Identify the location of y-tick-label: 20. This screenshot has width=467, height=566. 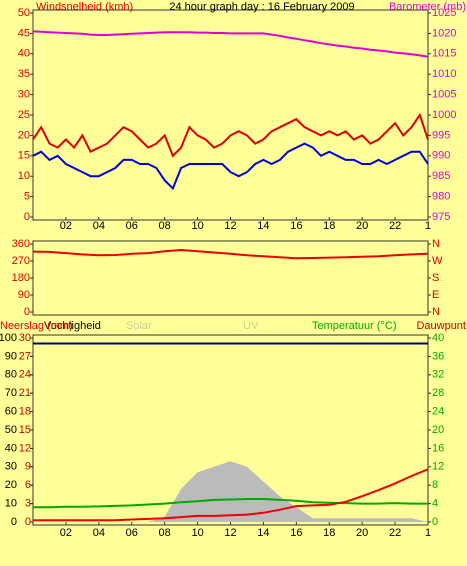
(11, 485).